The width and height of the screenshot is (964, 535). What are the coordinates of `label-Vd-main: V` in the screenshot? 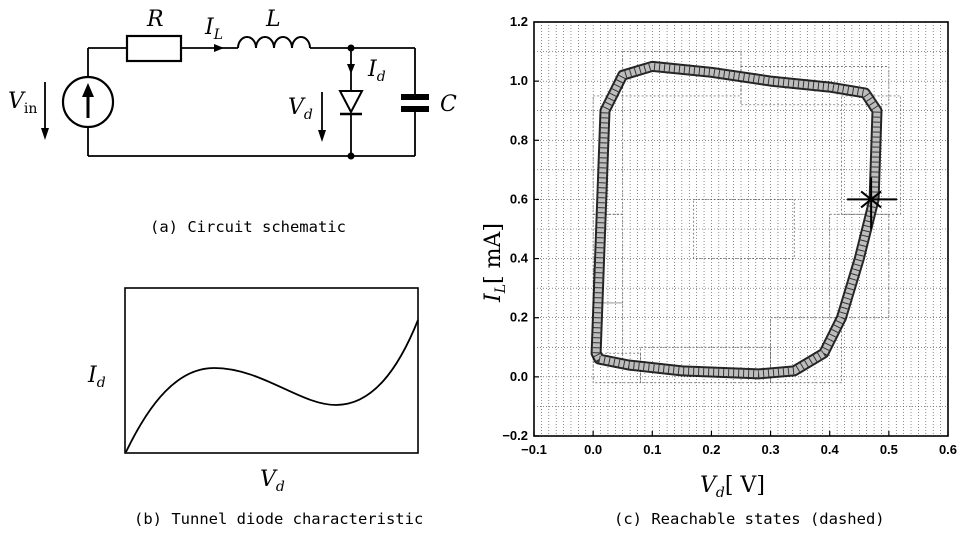 It's located at (297, 107).